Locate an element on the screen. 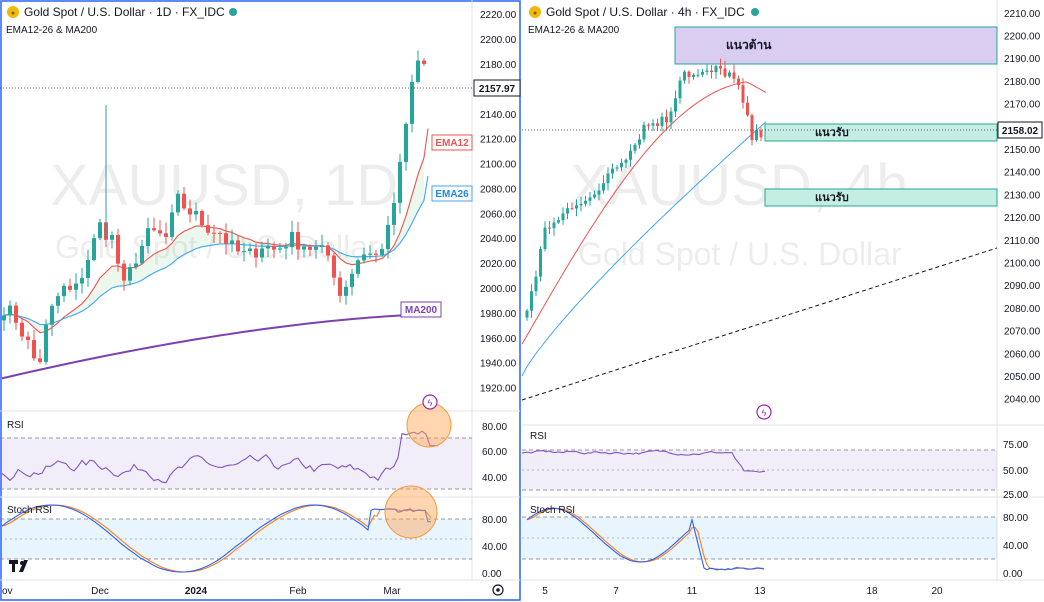 This screenshot has height=602, width=1044. ema12-label: EMA12 is located at coordinates (452, 143).